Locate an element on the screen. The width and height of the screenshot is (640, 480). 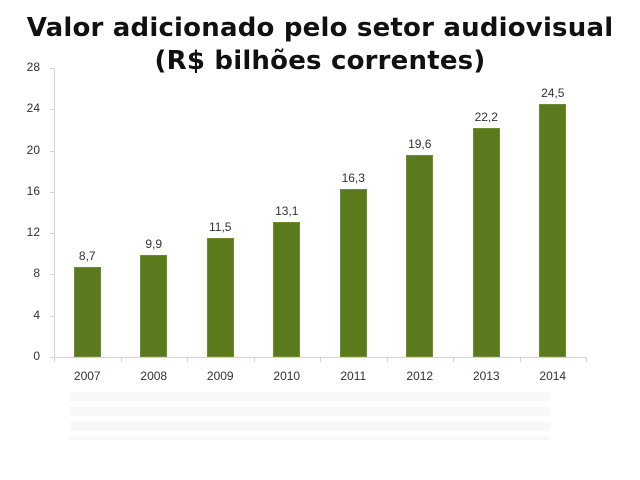
bar-2014 is located at coordinates (553, 230).